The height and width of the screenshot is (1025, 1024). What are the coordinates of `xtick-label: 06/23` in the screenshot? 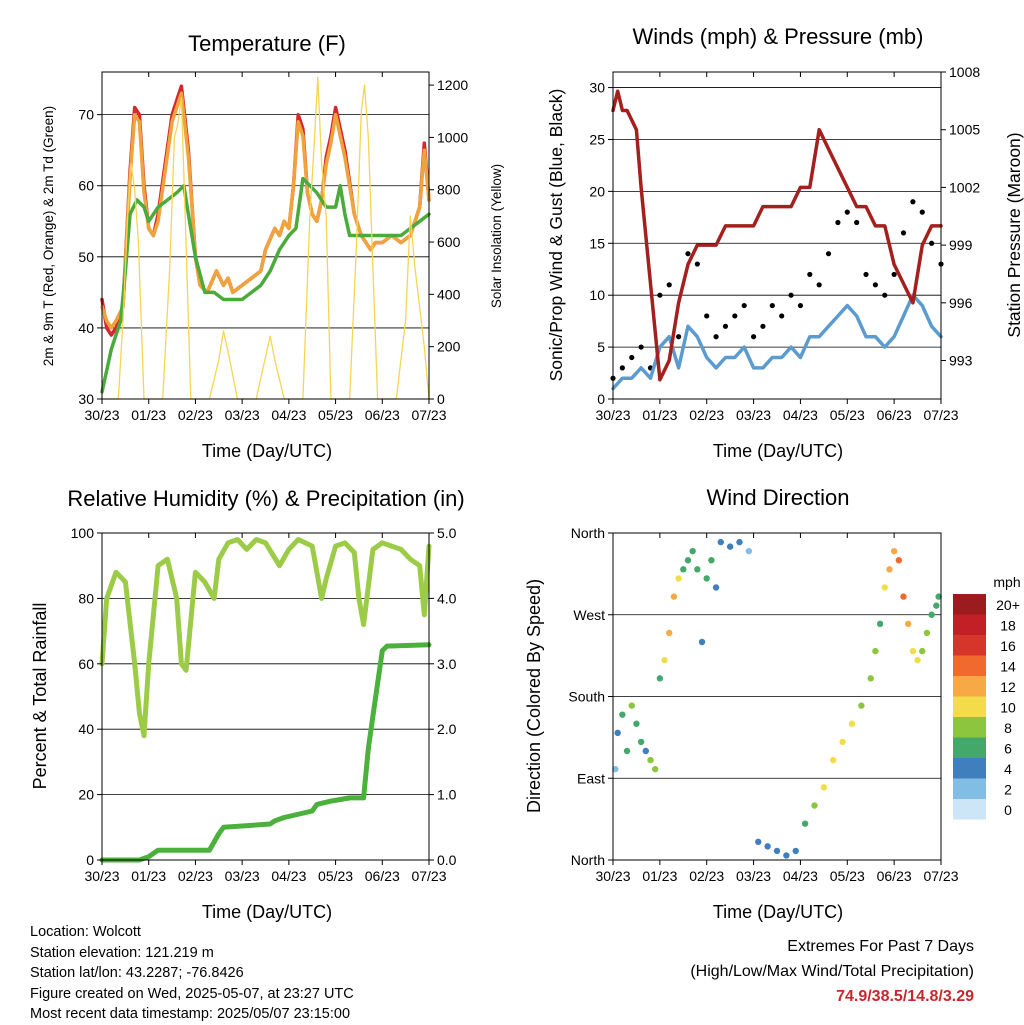 It's located at (382, 415).